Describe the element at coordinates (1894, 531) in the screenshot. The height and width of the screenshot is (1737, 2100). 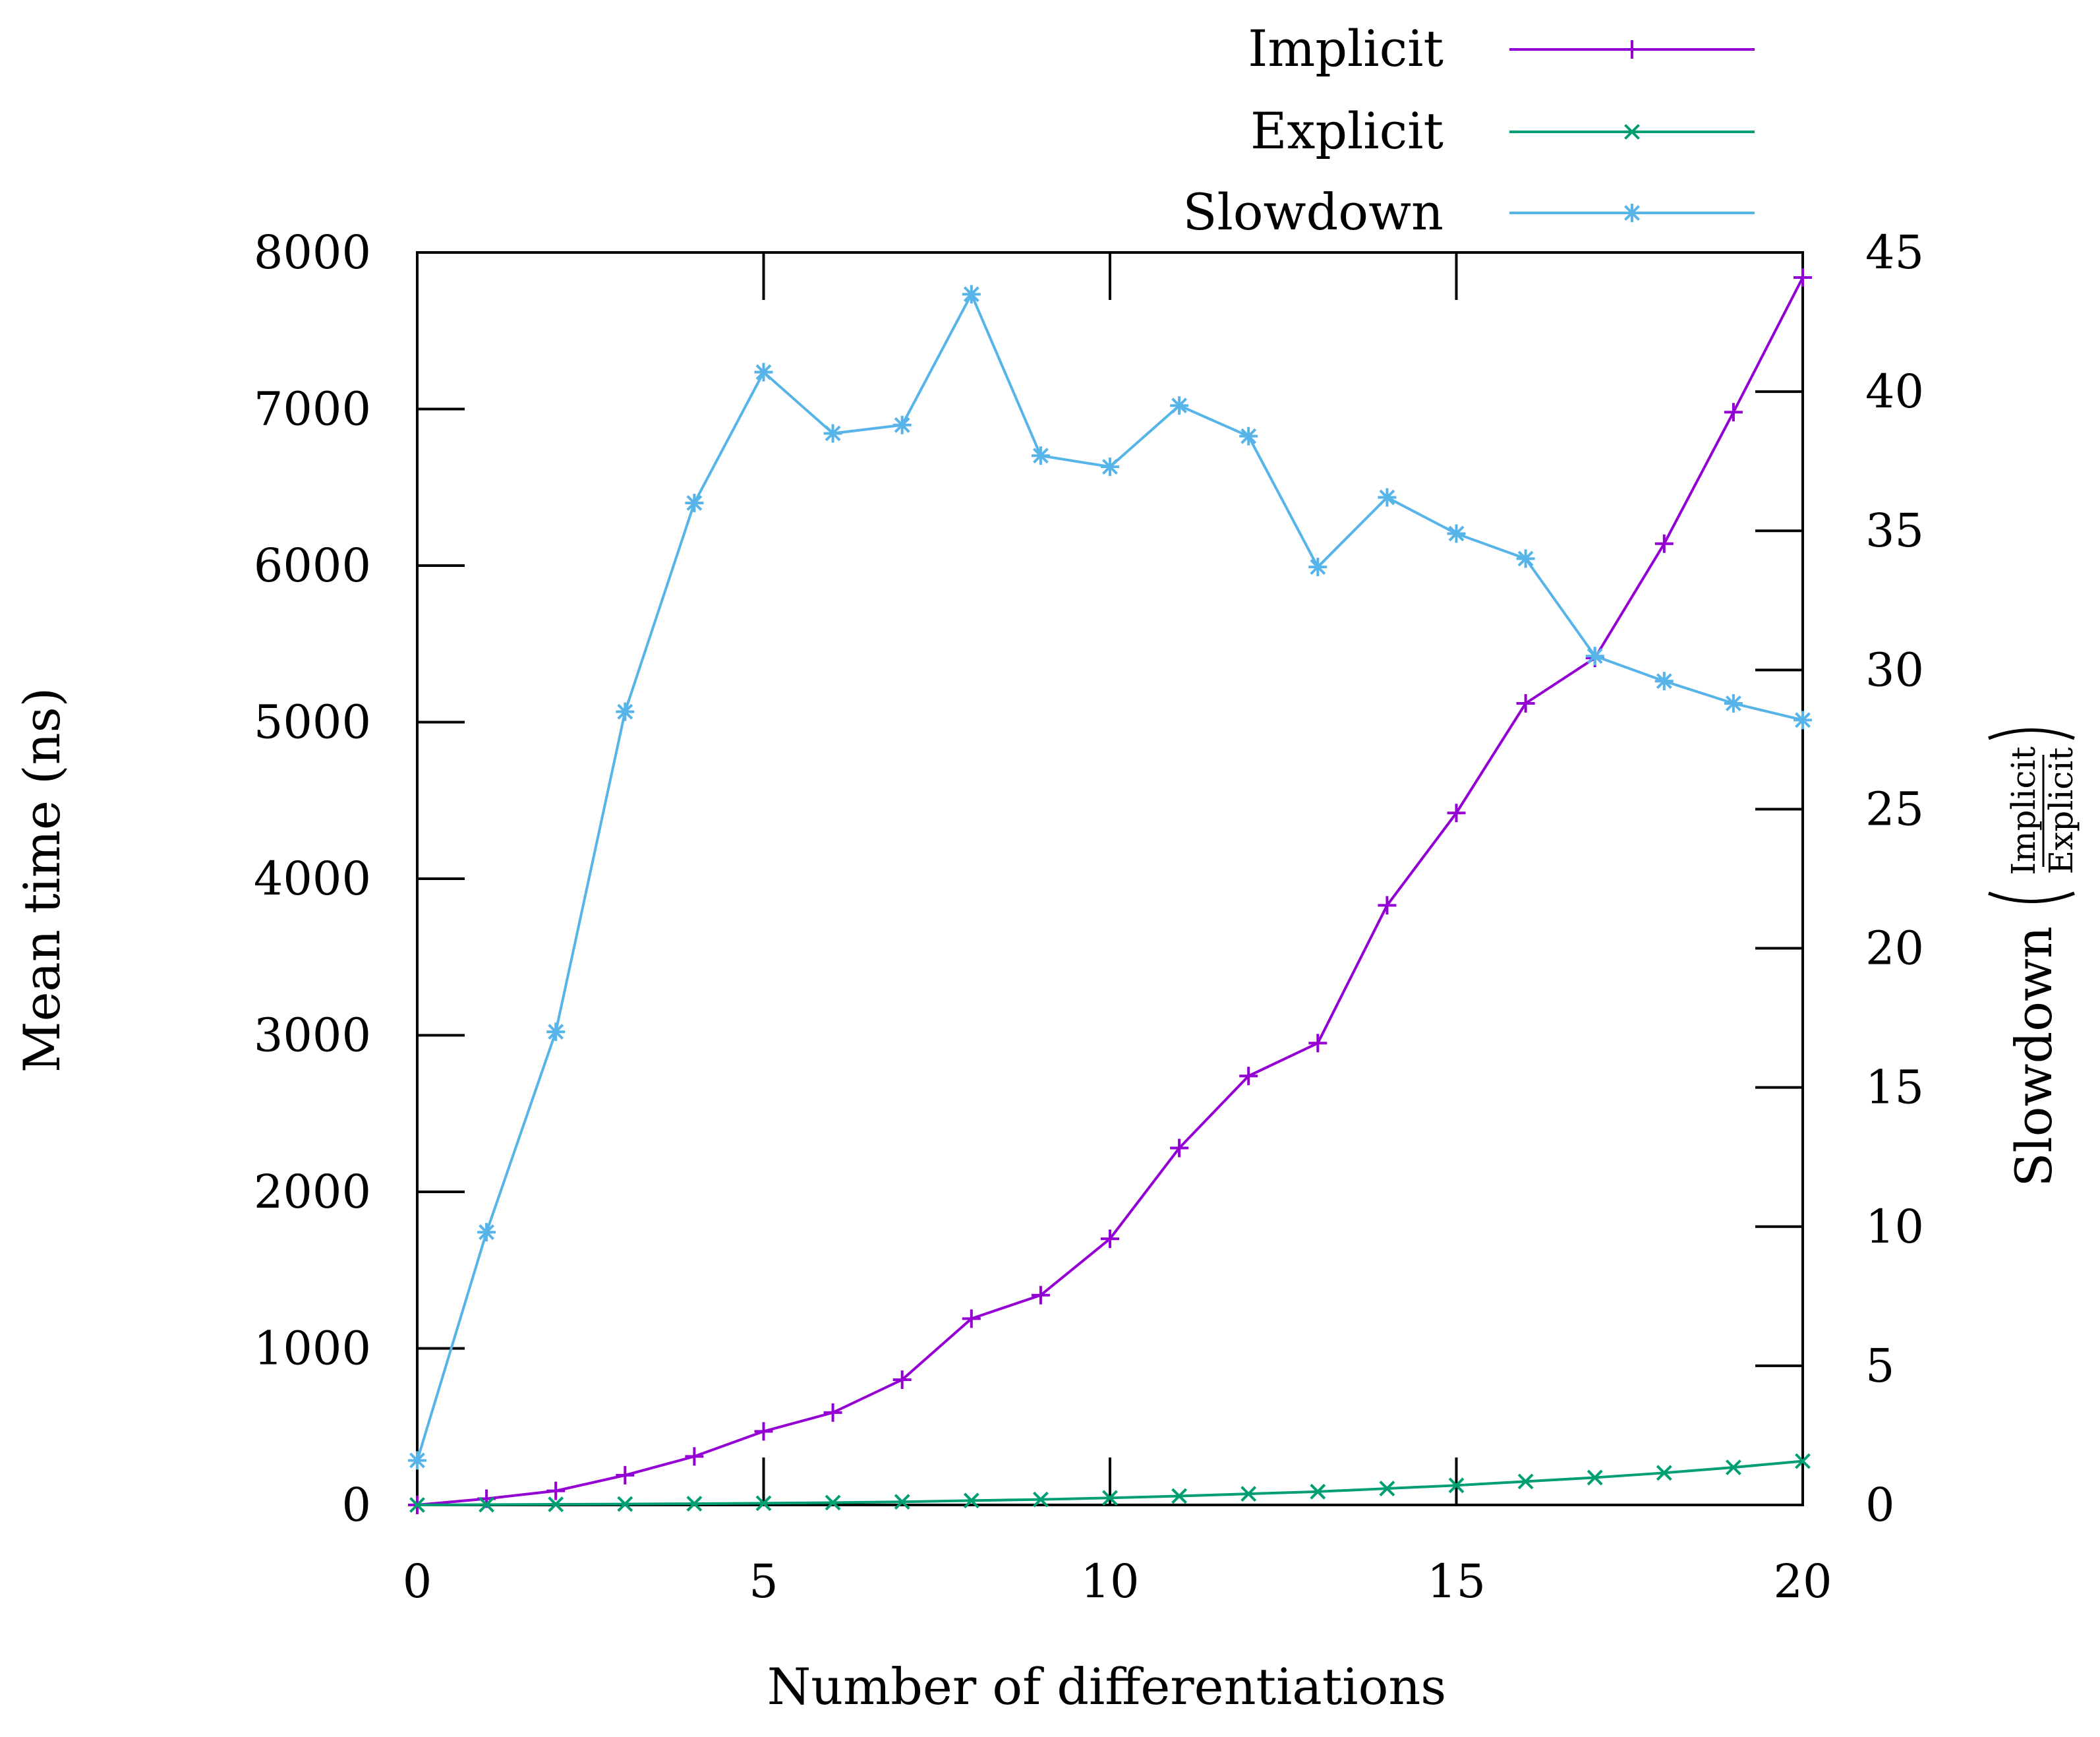
I see `y2-tick-label: 35` at that location.